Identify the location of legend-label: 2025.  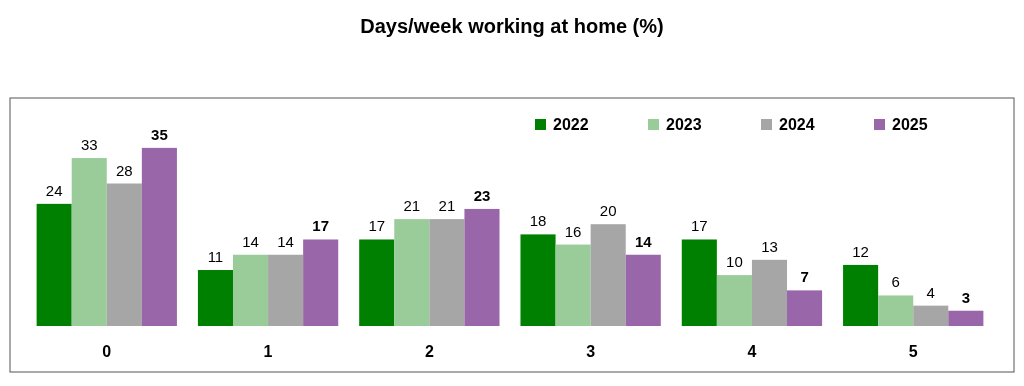
(910, 124).